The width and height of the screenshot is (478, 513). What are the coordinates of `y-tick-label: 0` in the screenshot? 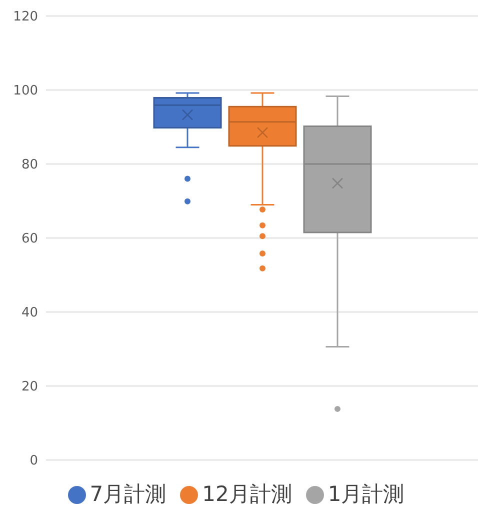 It's located at (34, 461).